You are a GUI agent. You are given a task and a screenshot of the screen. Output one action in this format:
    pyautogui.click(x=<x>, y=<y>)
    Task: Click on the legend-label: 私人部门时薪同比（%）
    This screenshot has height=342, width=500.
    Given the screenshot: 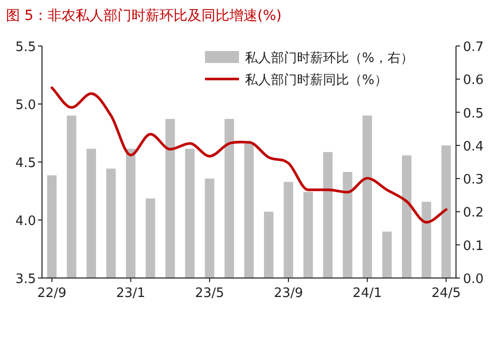 What is the action you would take?
    pyautogui.click(x=316, y=80)
    